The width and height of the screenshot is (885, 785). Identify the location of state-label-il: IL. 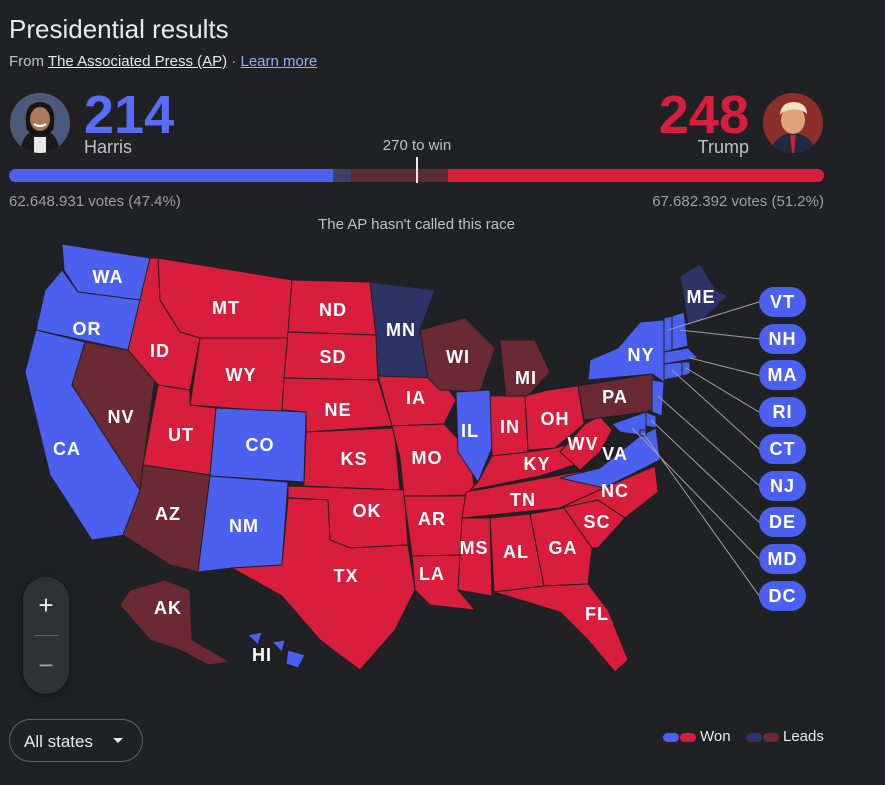
(470, 431).